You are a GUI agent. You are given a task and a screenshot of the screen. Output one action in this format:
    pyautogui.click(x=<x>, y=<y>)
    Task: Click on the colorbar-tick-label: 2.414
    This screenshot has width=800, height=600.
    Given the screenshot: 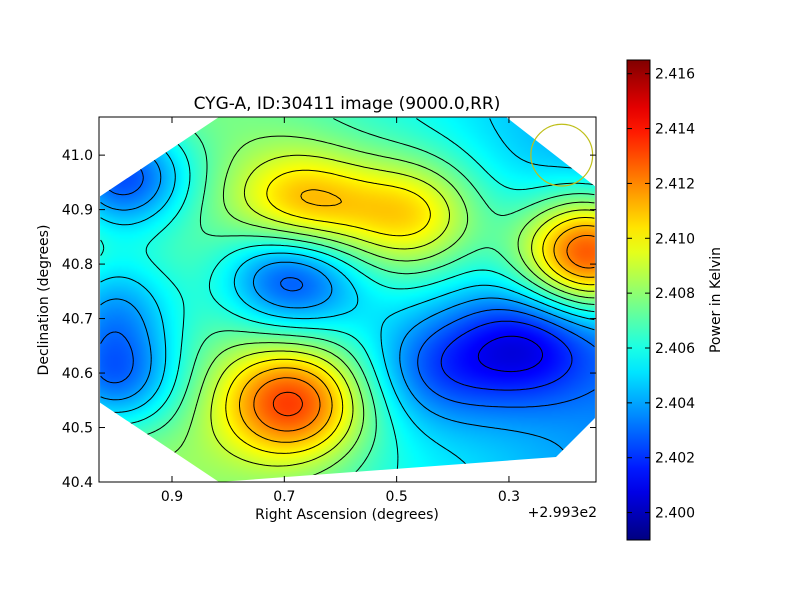 What is the action you would take?
    pyautogui.click(x=675, y=130)
    